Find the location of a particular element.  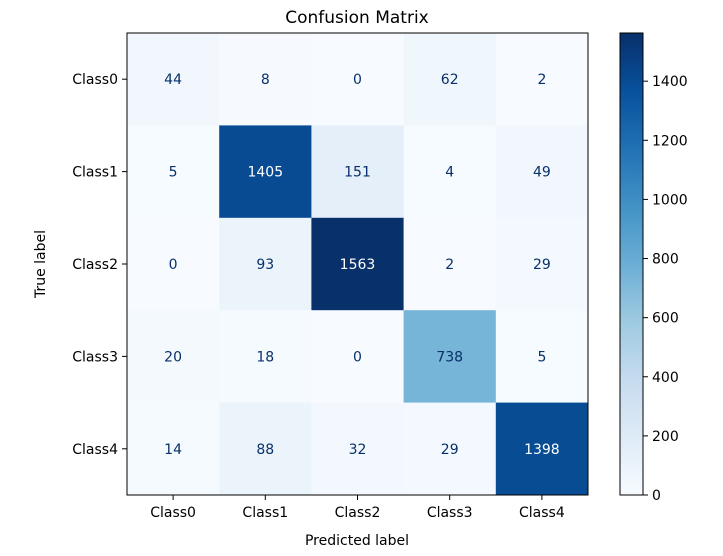

colorbar-tick-label: 1000 is located at coordinates (670, 200).